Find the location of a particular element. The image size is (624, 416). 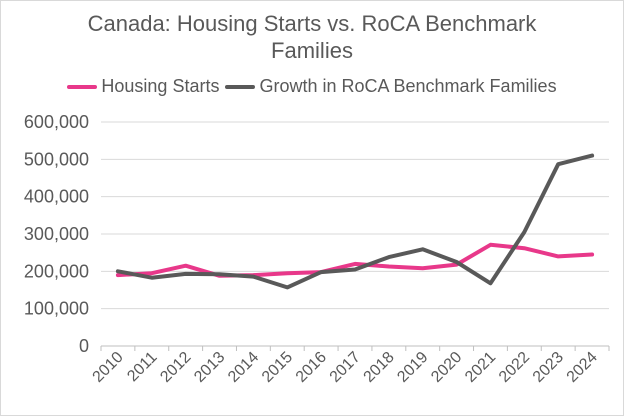

chart-title-line-2: Families is located at coordinates (312, 50).